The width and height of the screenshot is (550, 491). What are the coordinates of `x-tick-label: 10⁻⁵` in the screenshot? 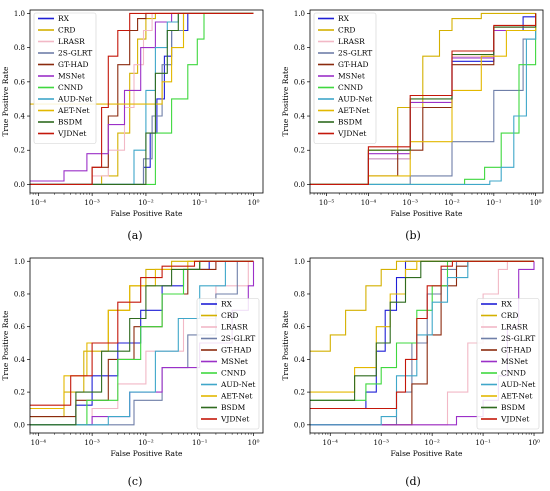 It's located at (327, 203).